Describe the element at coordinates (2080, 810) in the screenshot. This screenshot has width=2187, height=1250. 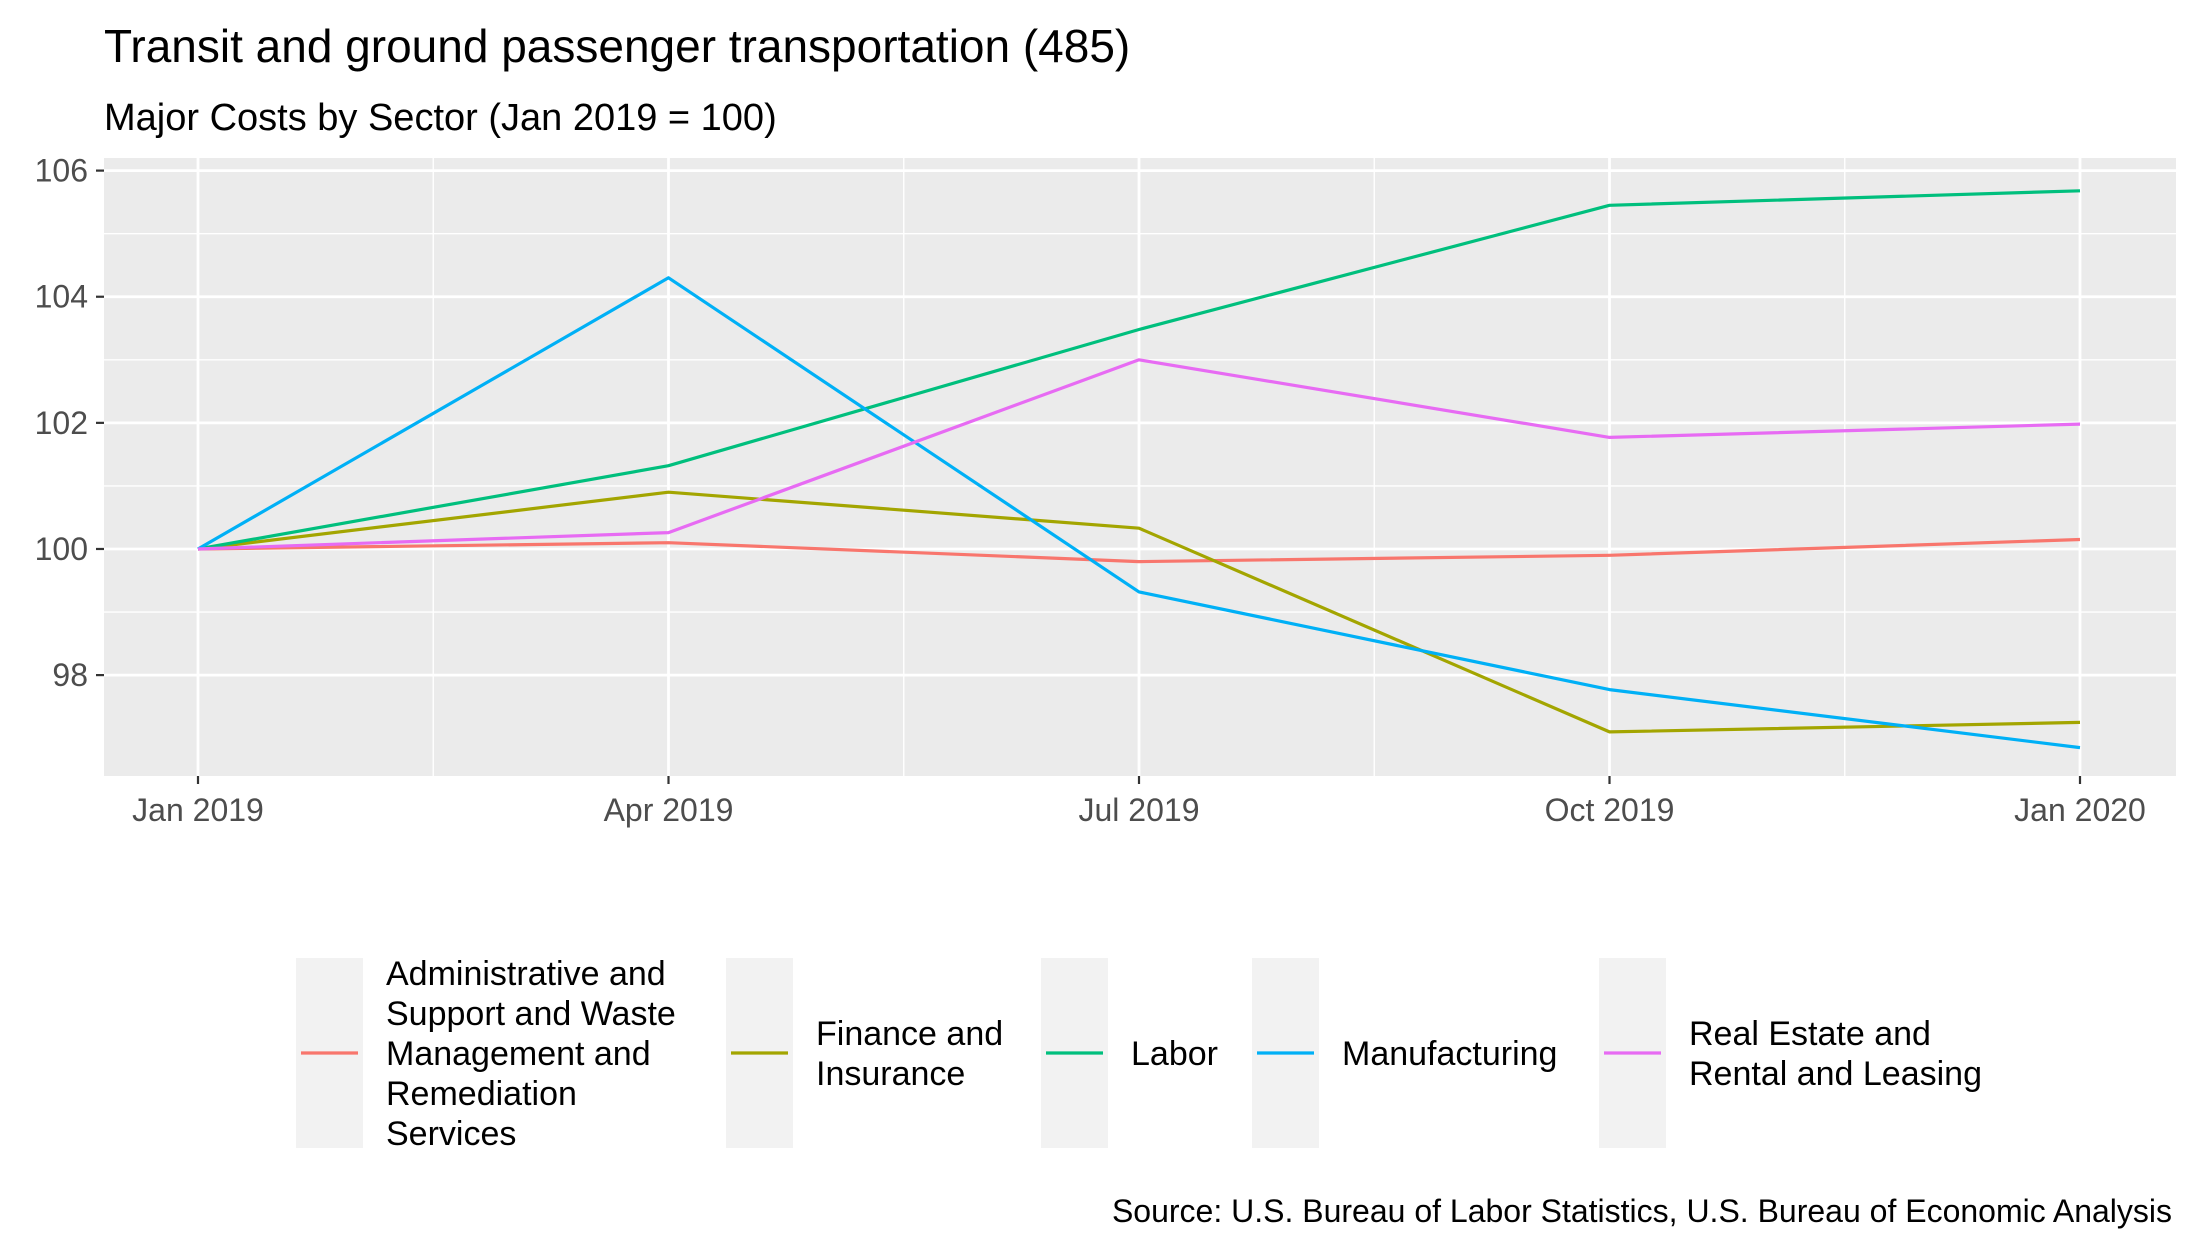
I see `x-tick-label: Jan 2020` at that location.